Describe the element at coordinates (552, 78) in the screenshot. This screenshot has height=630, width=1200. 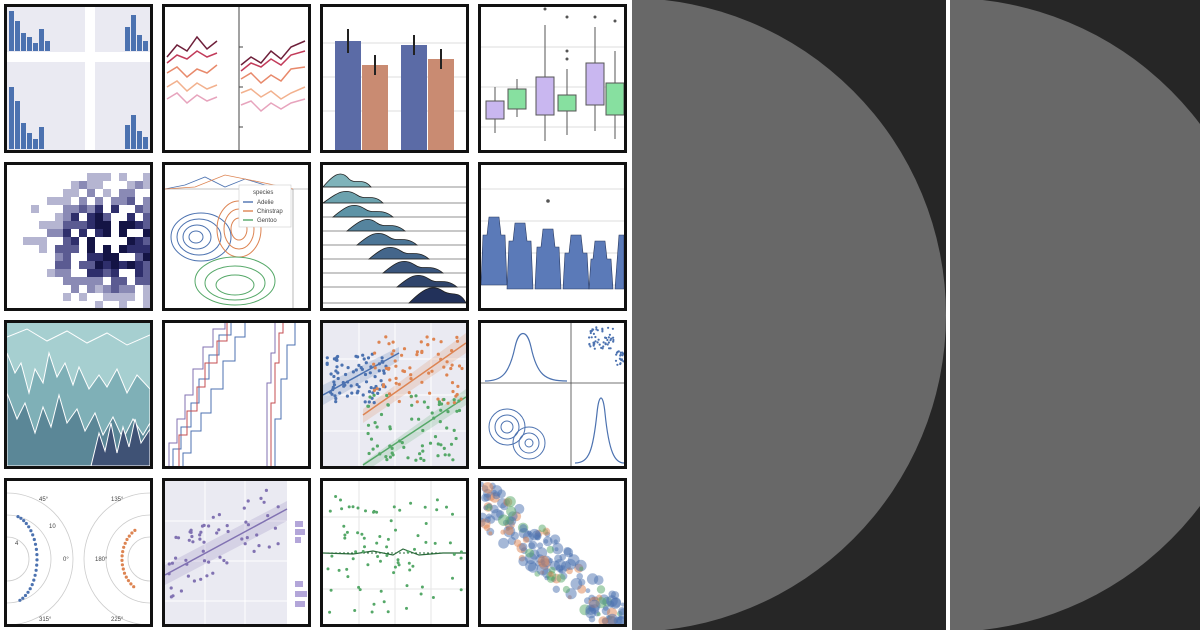
I see `thumbnail-boxplot` at that location.